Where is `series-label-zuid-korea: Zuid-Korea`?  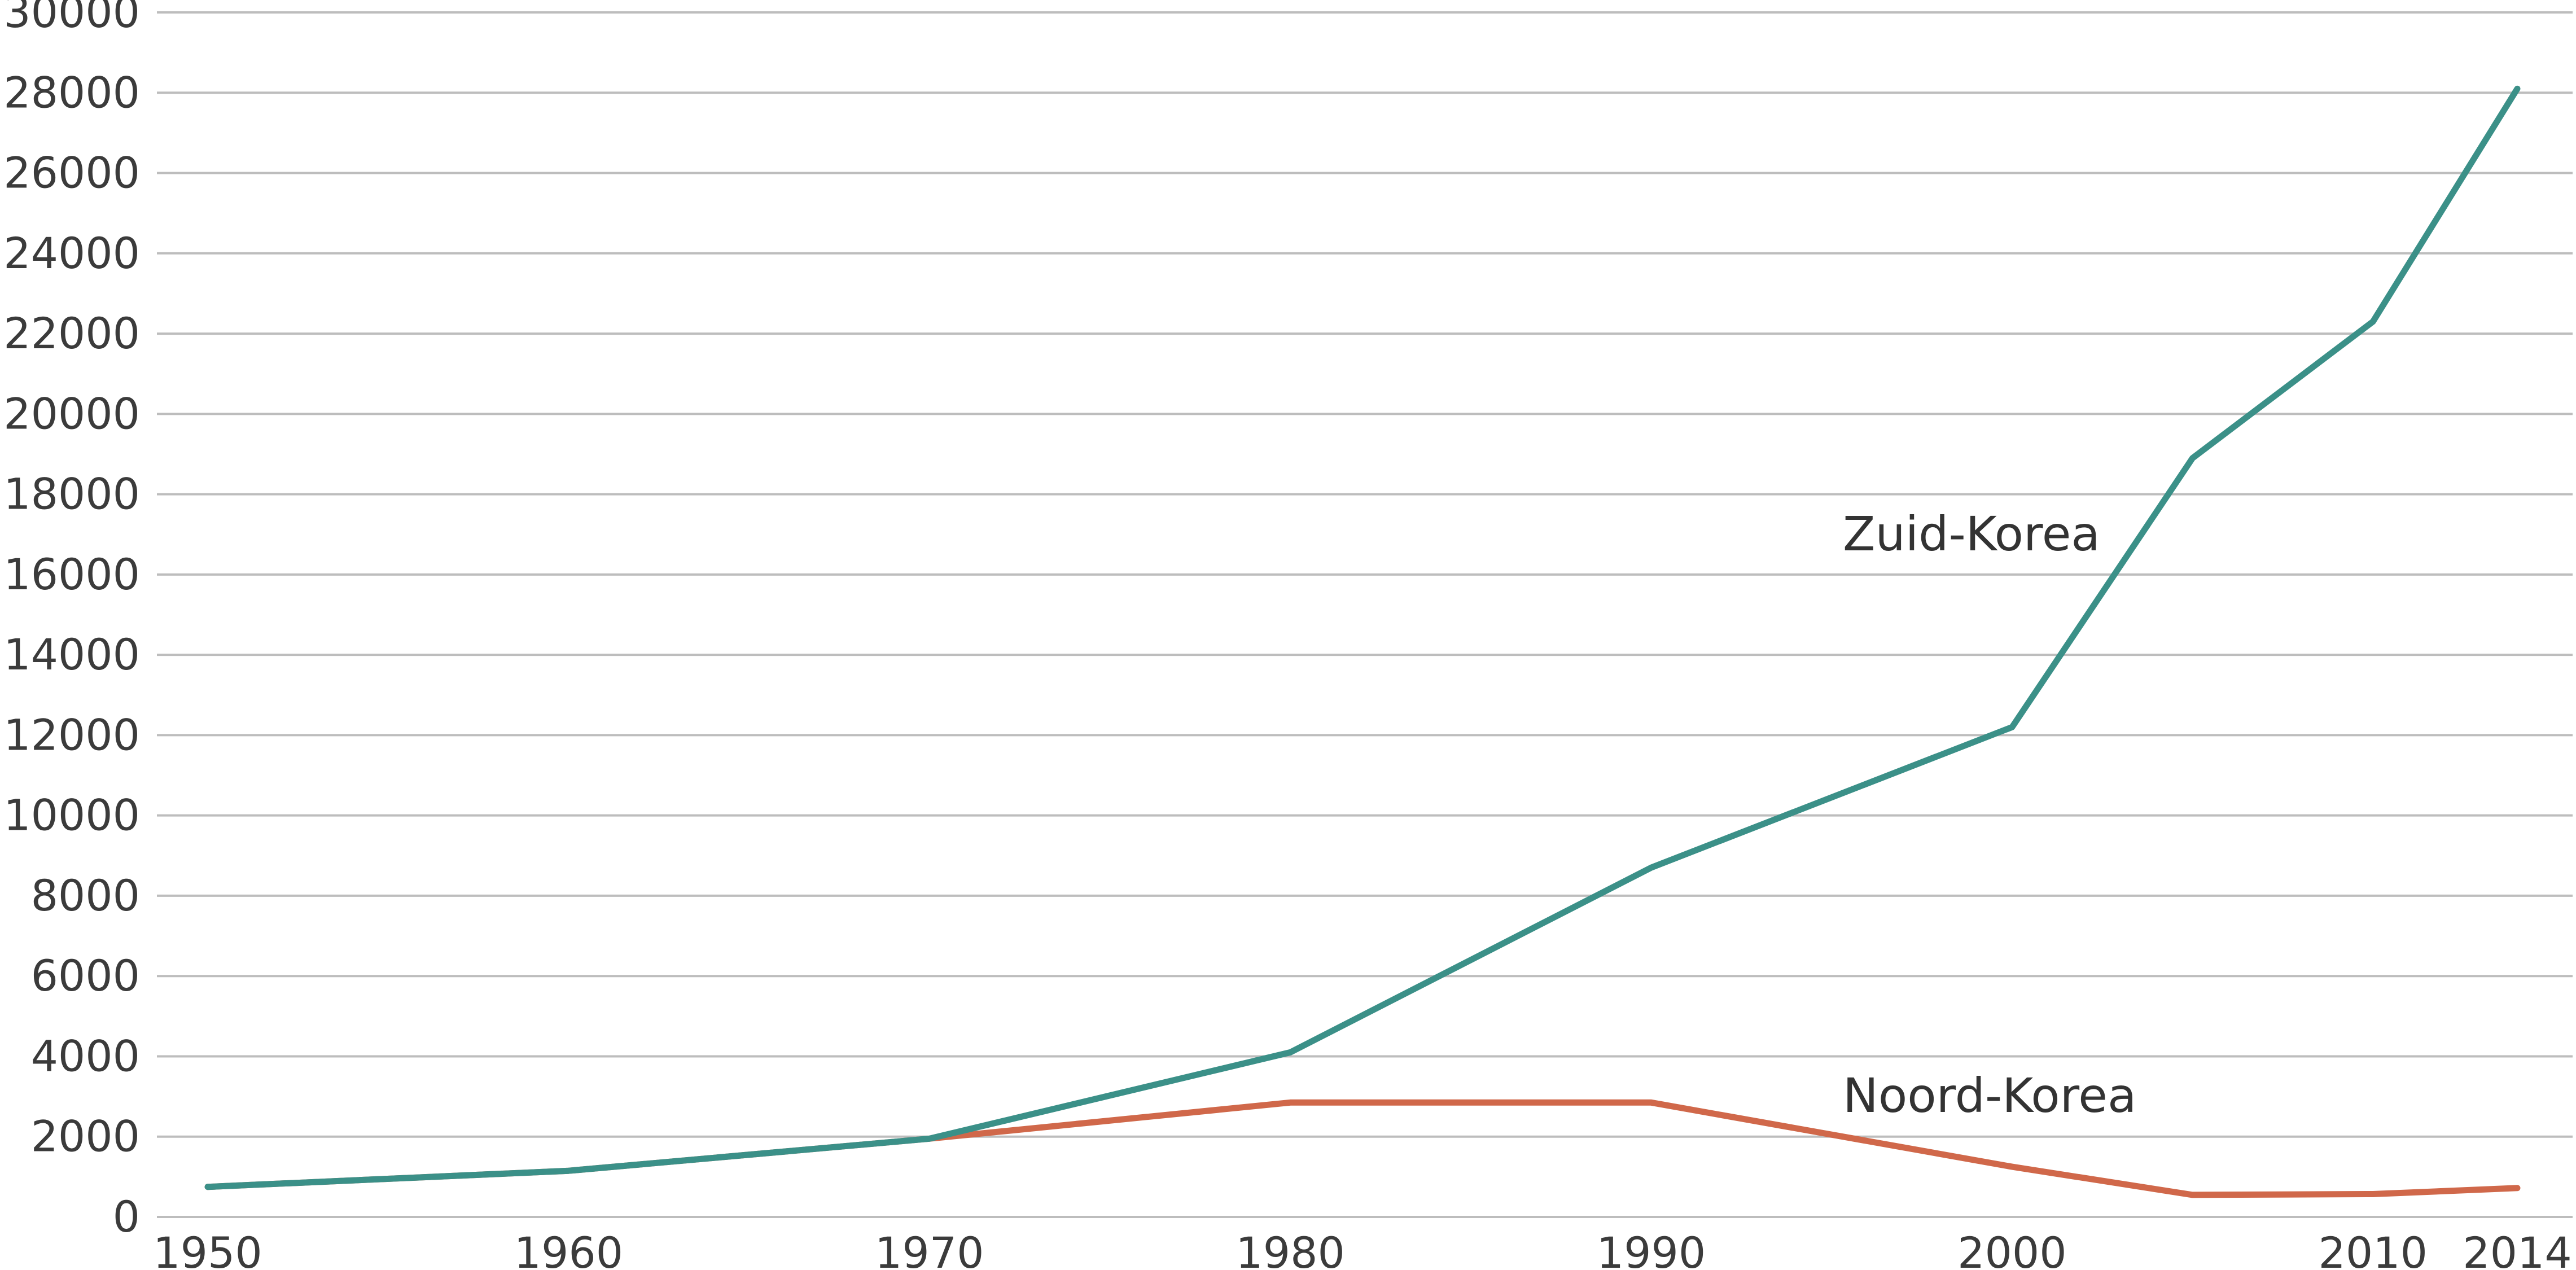
series-label-zuid-korea: Zuid-Korea is located at coordinates (1971, 534).